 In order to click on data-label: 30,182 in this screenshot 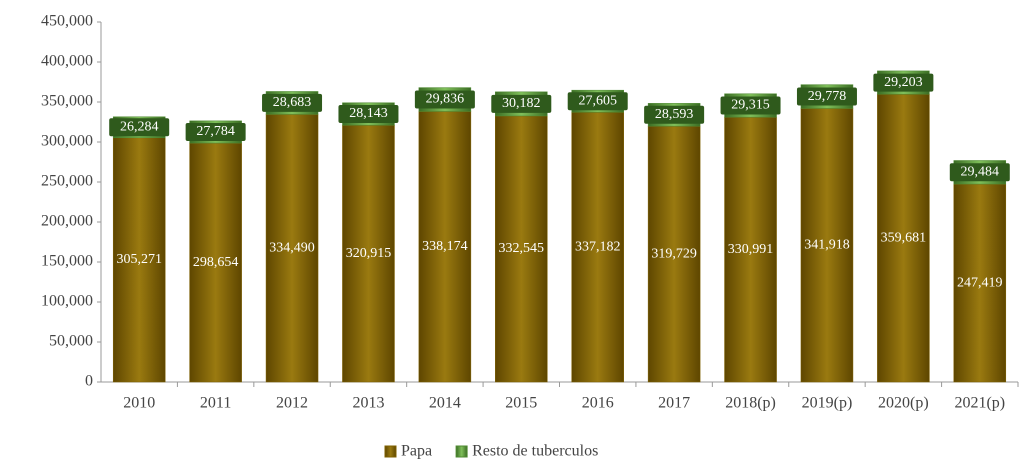, I will do `click(521, 103)`.